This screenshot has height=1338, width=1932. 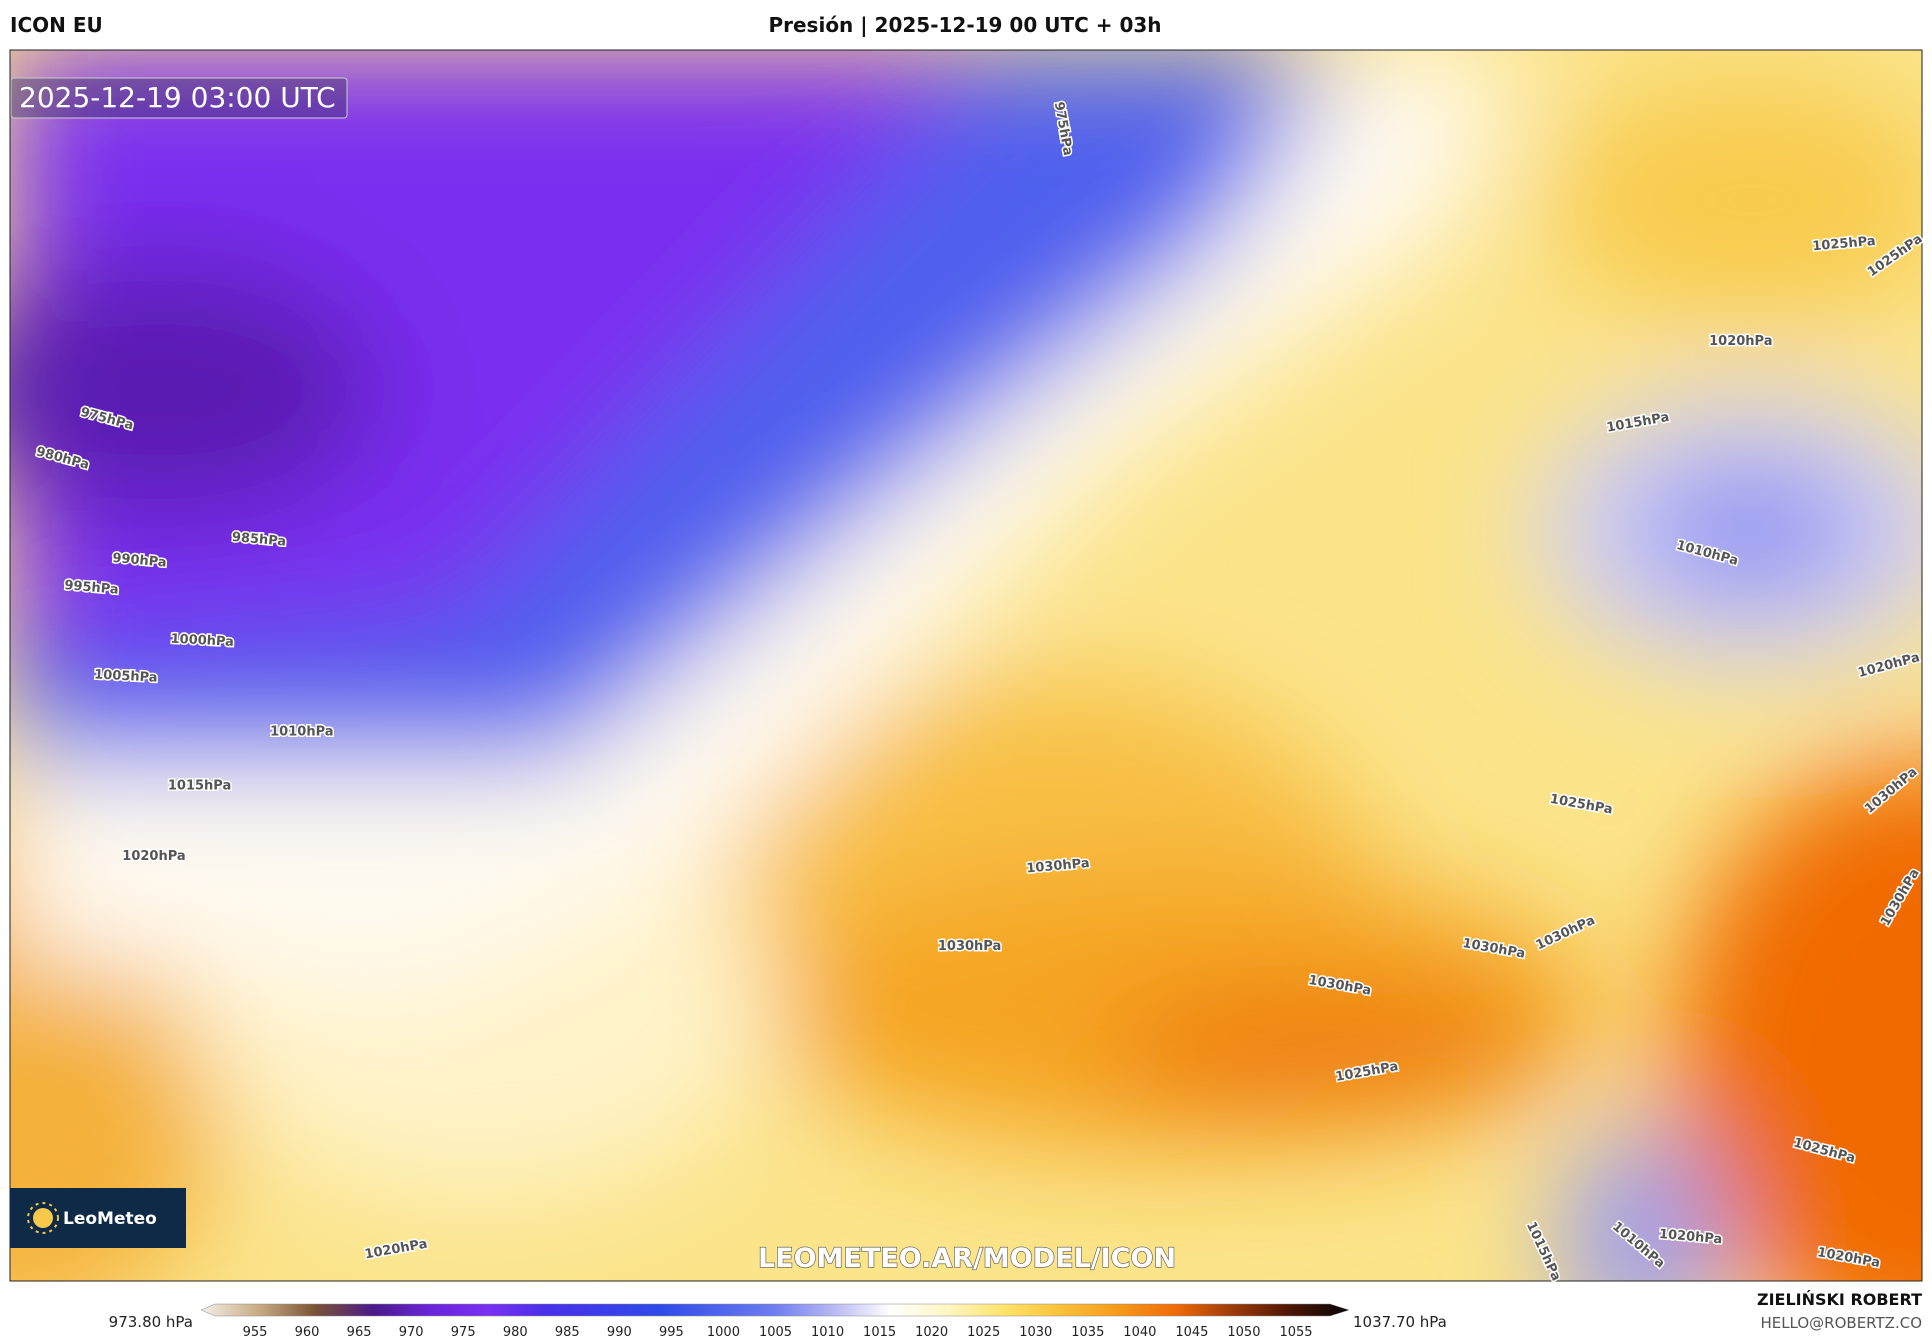 I want to click on colorbar-tick-label: 1000, so click(x=723, y=1331).